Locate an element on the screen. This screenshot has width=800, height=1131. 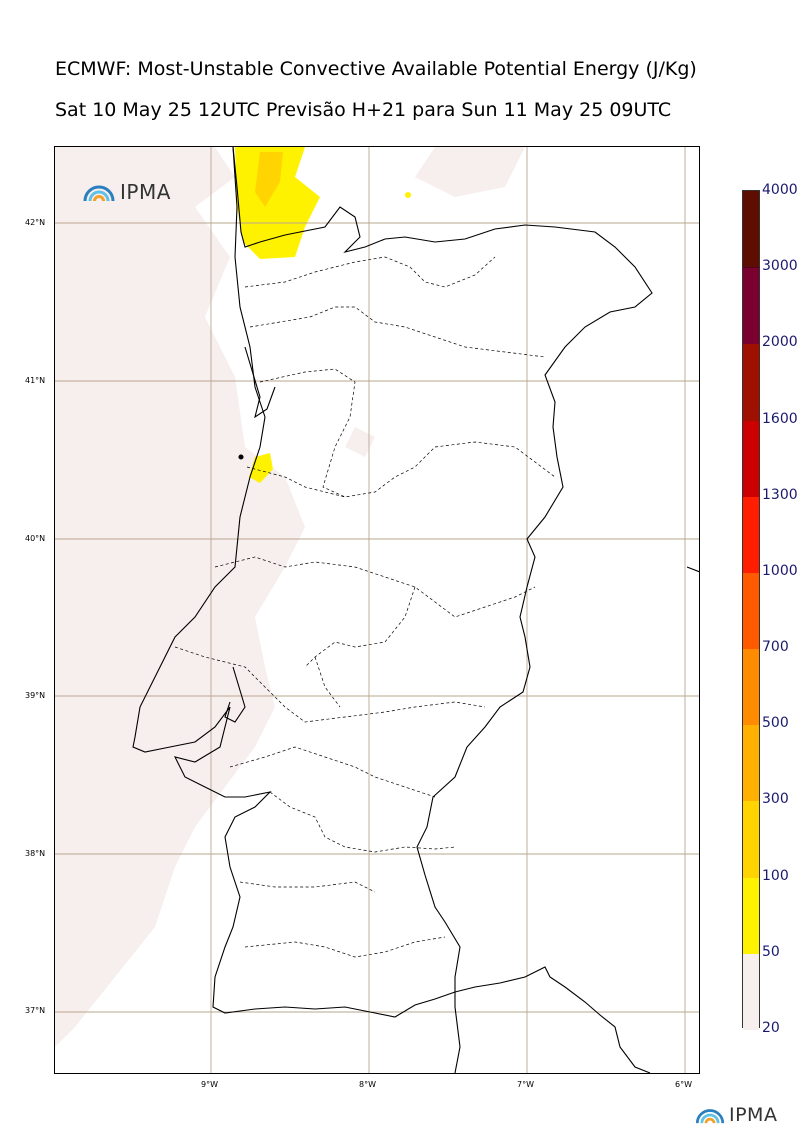
colorbar-level-label: 2000 is located at coordinates (780, 342).